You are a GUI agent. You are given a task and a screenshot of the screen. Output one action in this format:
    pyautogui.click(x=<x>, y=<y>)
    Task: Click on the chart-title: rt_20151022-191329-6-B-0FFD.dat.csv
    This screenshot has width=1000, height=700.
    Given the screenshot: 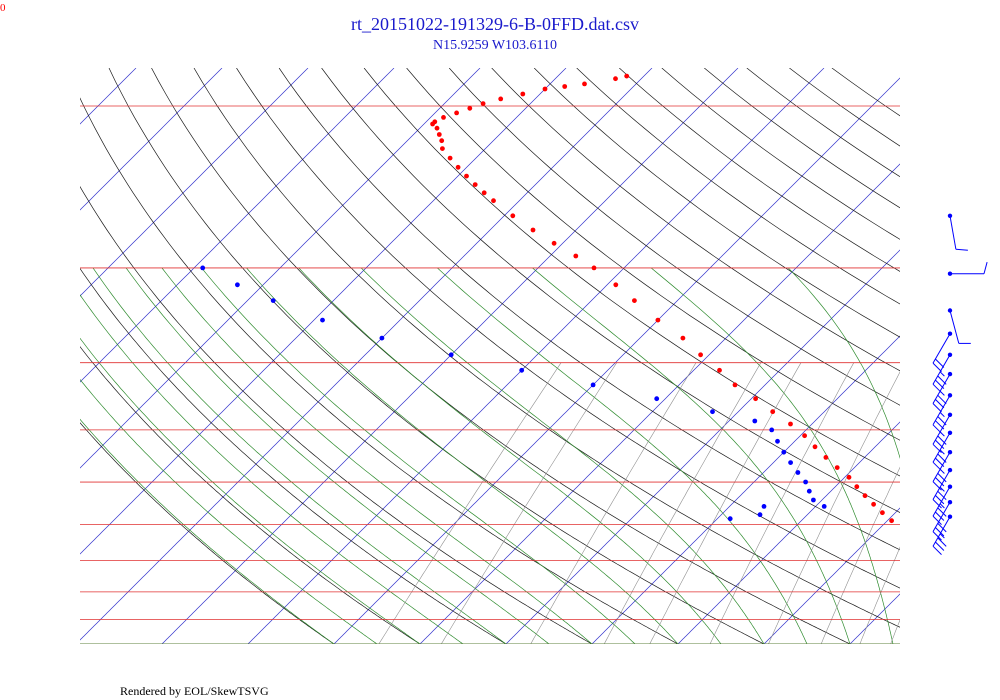 What is the action you would take?
    pyautogui.click(x=495, y=24)
    